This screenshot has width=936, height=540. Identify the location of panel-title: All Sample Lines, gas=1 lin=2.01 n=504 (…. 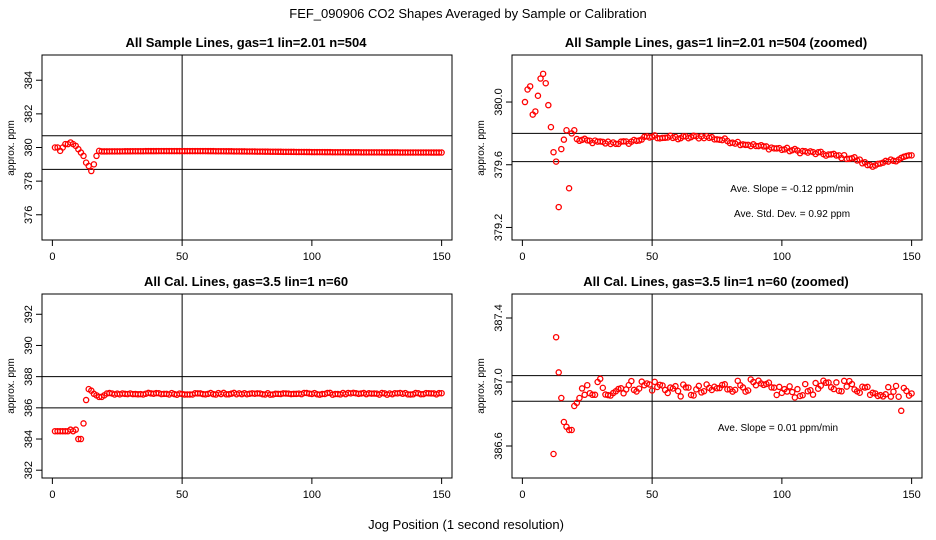
(716, 42).